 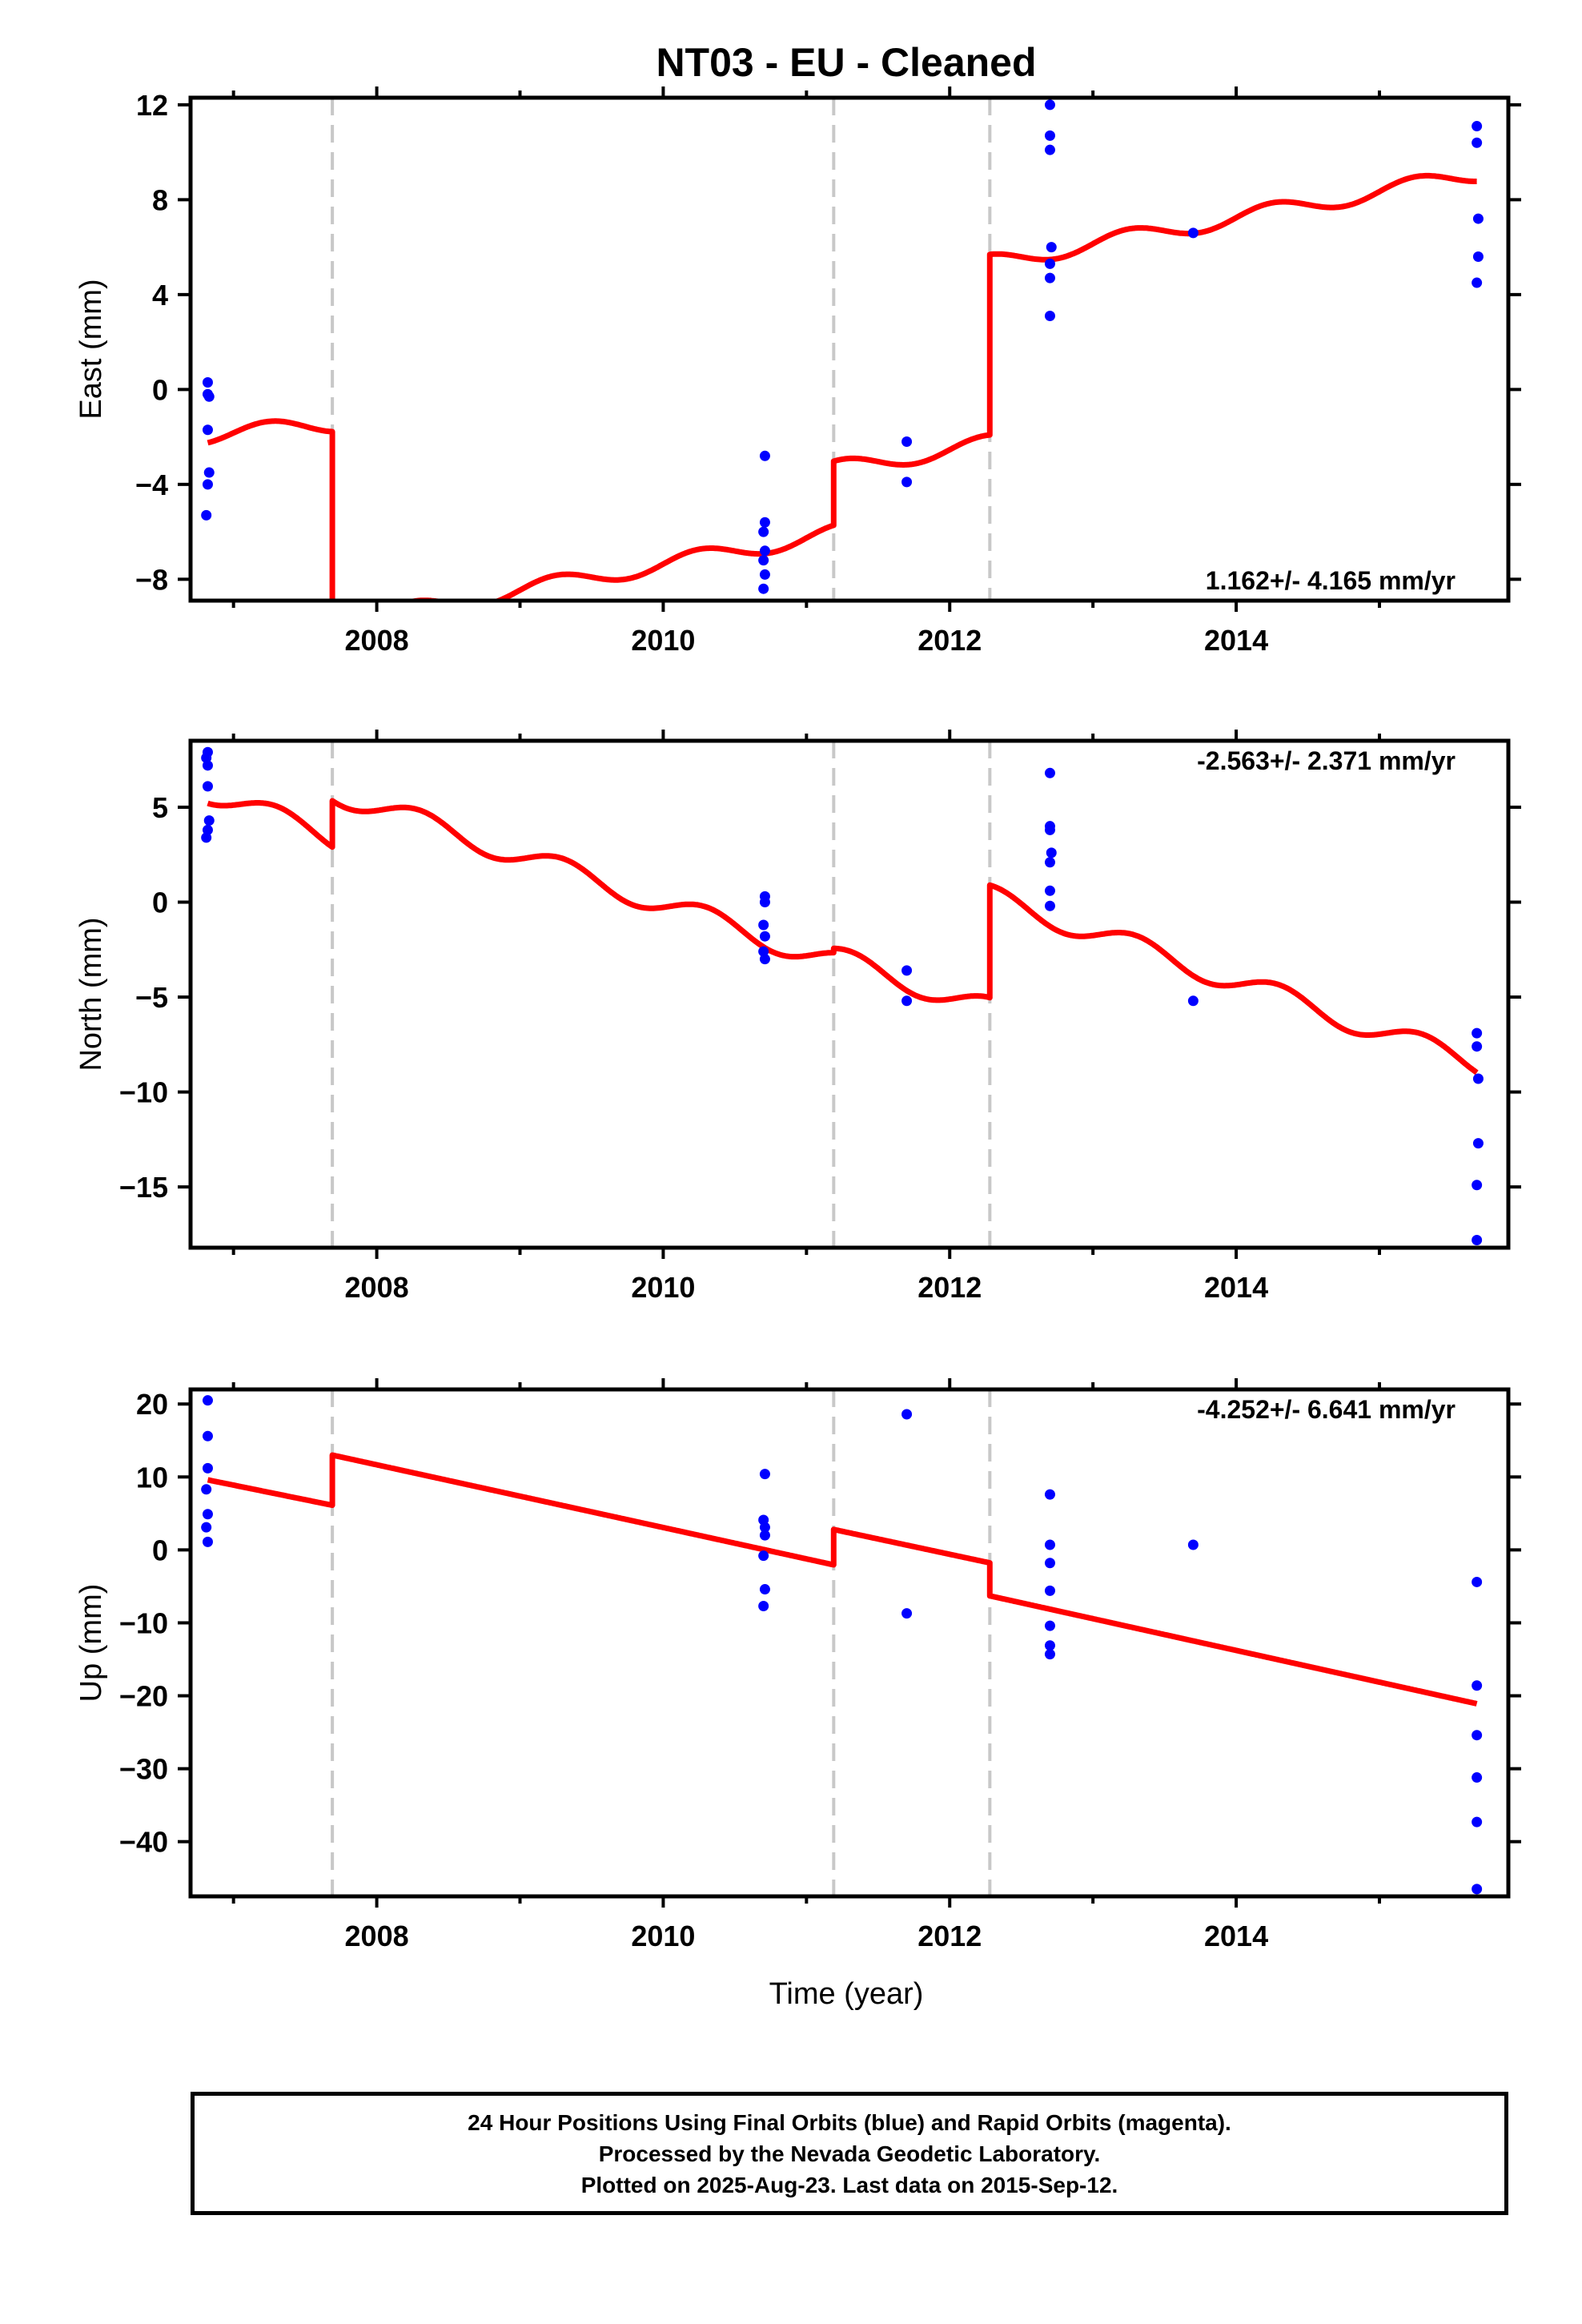 What do you see at coordinates (144, 1769) in the screenshot?
I see `y-tick-label-up-1: −30` at bounding box center [144, 1769].